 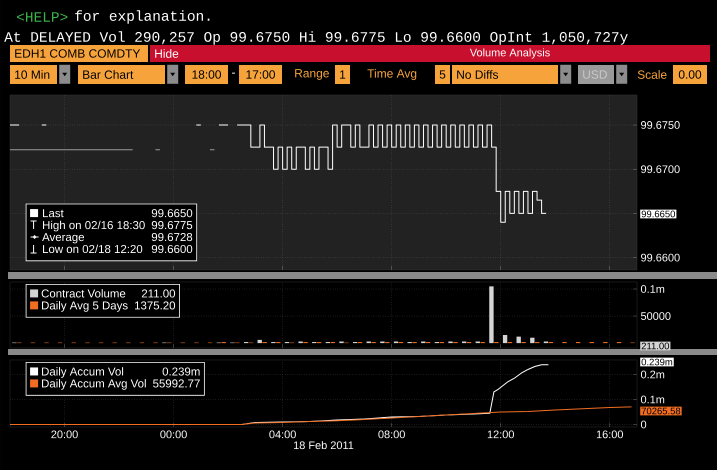 What do you see at coordinates (343, 74) in the screenshot?
I see `text: 1` at bounding box center [343, 74].